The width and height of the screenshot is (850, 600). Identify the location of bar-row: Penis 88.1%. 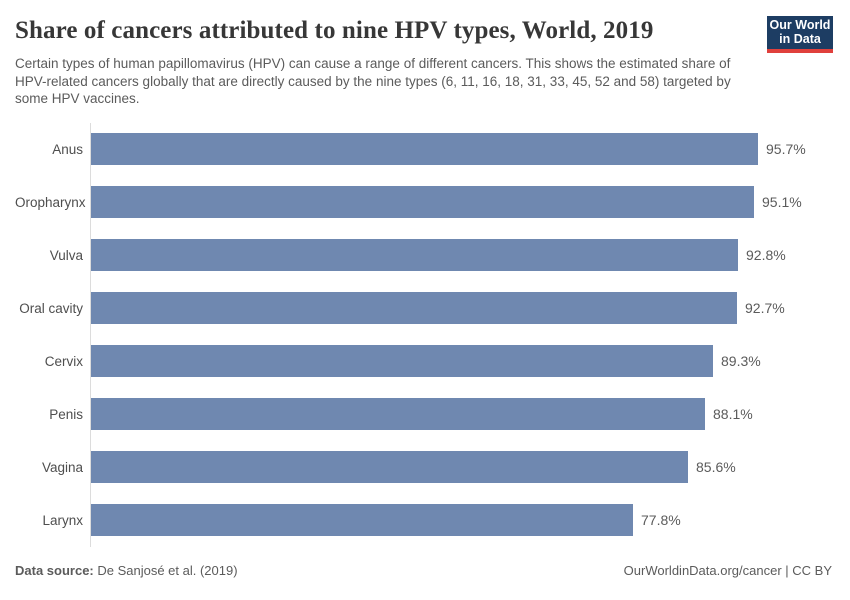
(424, 414).